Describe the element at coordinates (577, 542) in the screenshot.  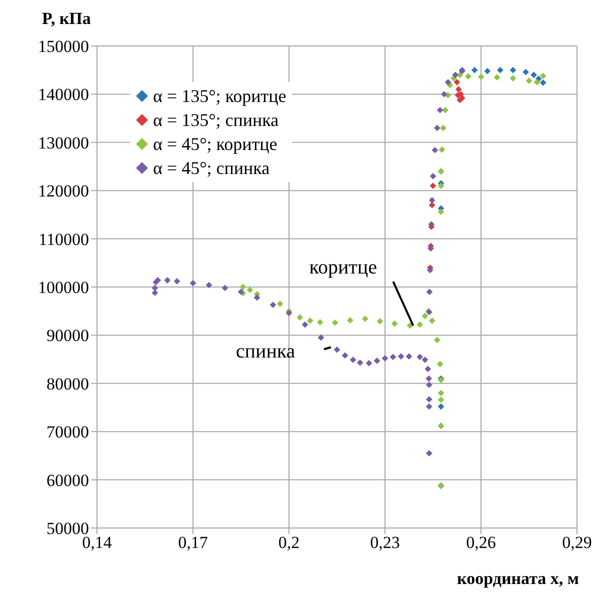
I see `x-tick-label: 0,29` at that location.